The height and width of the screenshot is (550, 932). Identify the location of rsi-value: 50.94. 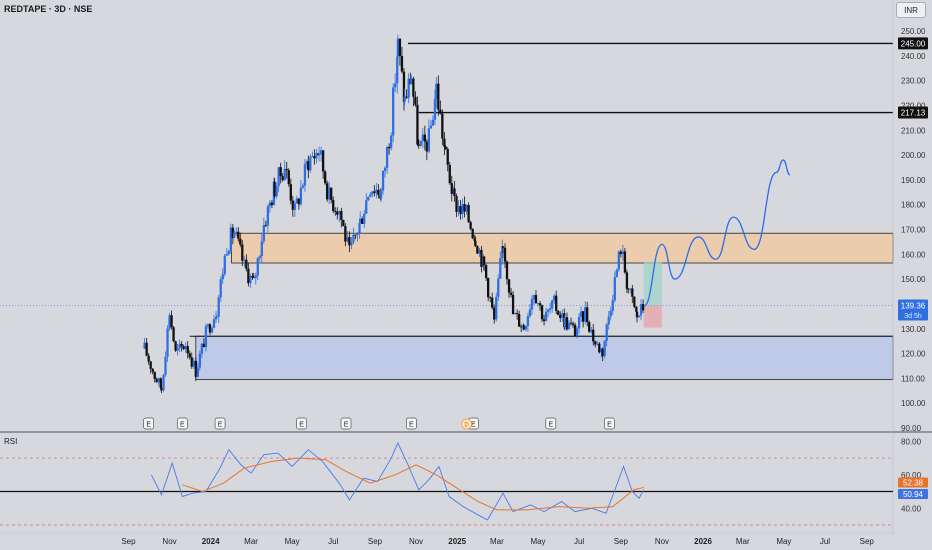
(913, 494).